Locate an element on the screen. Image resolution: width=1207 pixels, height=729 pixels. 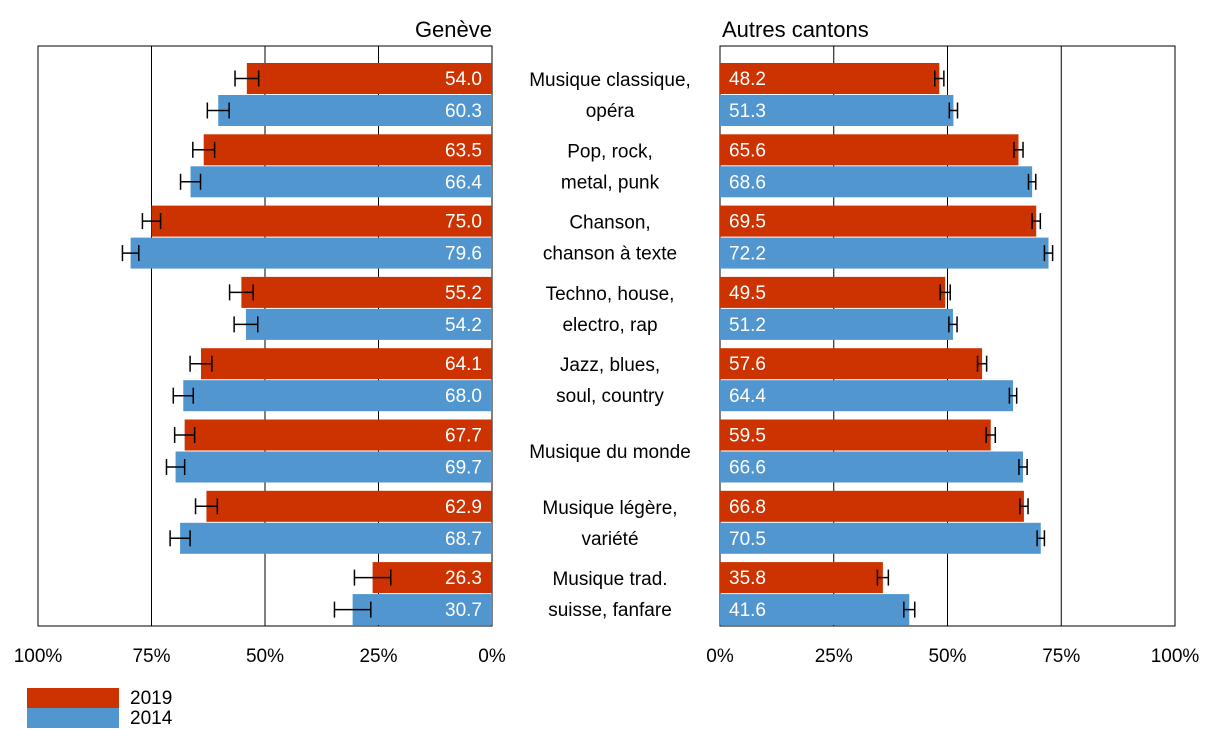
category-label: Musique trad. is located at coordinates (609, 579).